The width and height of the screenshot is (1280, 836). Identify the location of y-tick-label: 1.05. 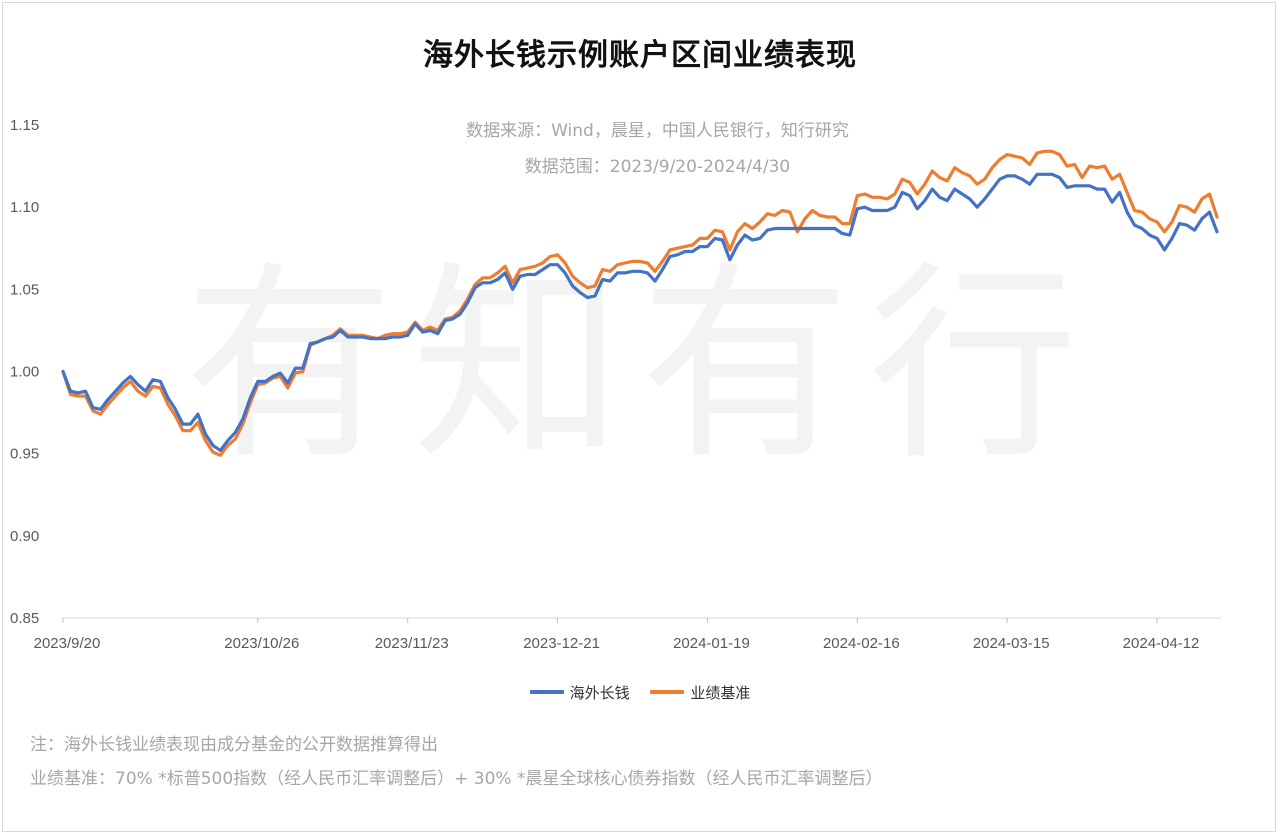
(24, 289).